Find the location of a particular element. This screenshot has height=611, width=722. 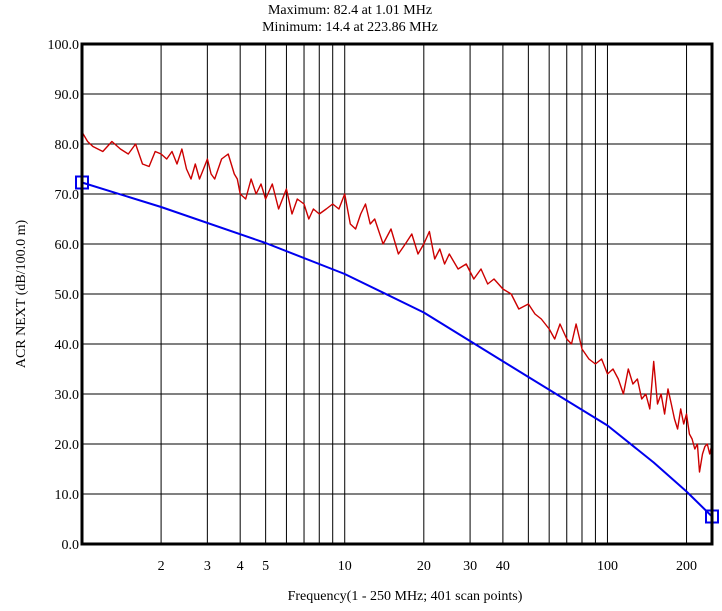

y-tick-label: 70.0 is located at coordinates (67, 195).